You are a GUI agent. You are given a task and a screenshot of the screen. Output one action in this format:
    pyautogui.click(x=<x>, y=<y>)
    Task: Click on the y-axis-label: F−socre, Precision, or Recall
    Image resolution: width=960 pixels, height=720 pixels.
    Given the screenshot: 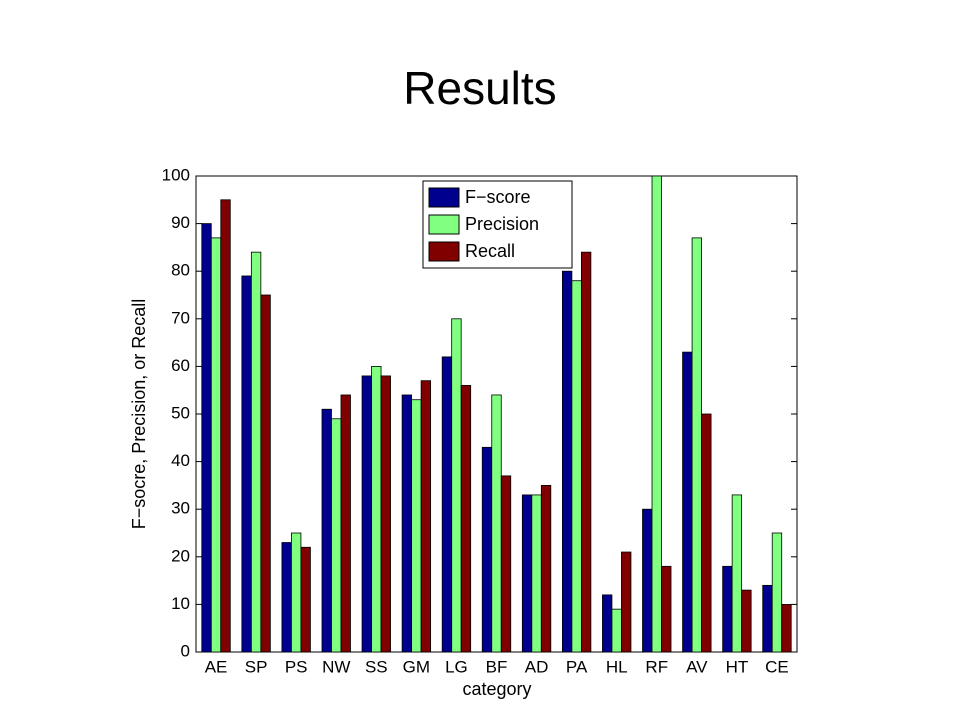 What is the action you would take?
    pyautogui.click(x=139, y=414)
    